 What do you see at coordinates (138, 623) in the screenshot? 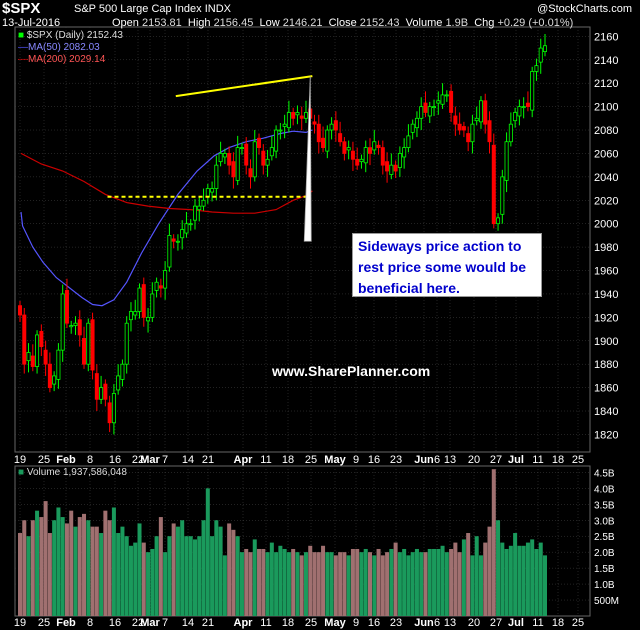
I see `date-tick-label: 22` at bounding box center [138, 623].